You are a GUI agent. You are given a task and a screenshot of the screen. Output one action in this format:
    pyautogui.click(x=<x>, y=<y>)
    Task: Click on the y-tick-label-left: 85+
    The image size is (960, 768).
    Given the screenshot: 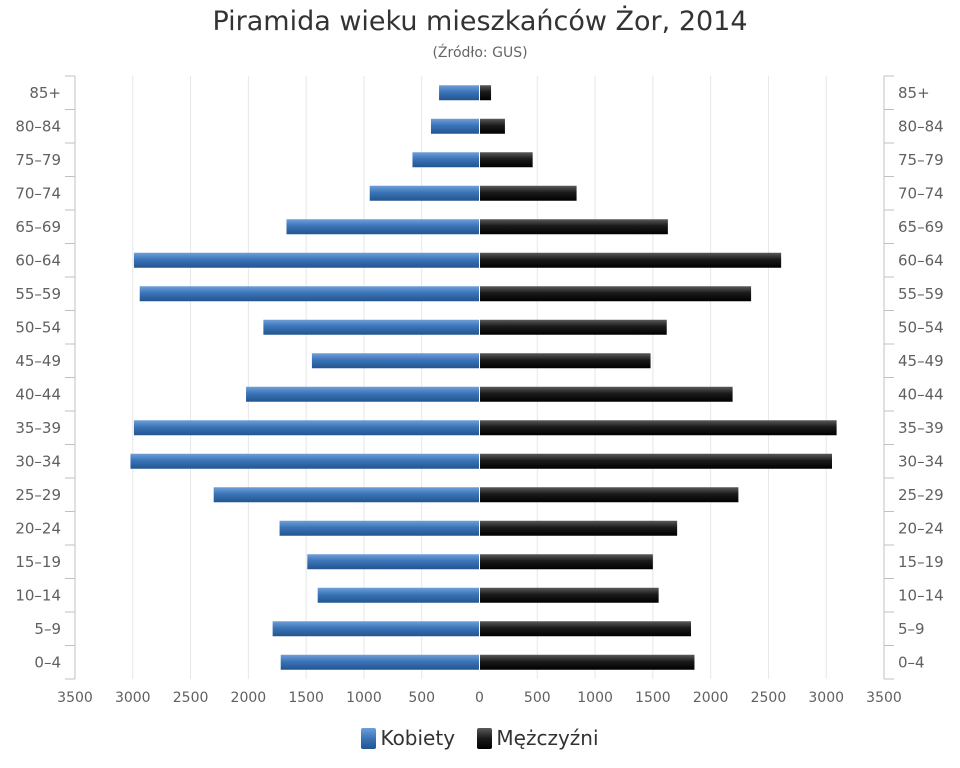 What is the action you would take?
    pyautogui.click(x=45, y=93)
    